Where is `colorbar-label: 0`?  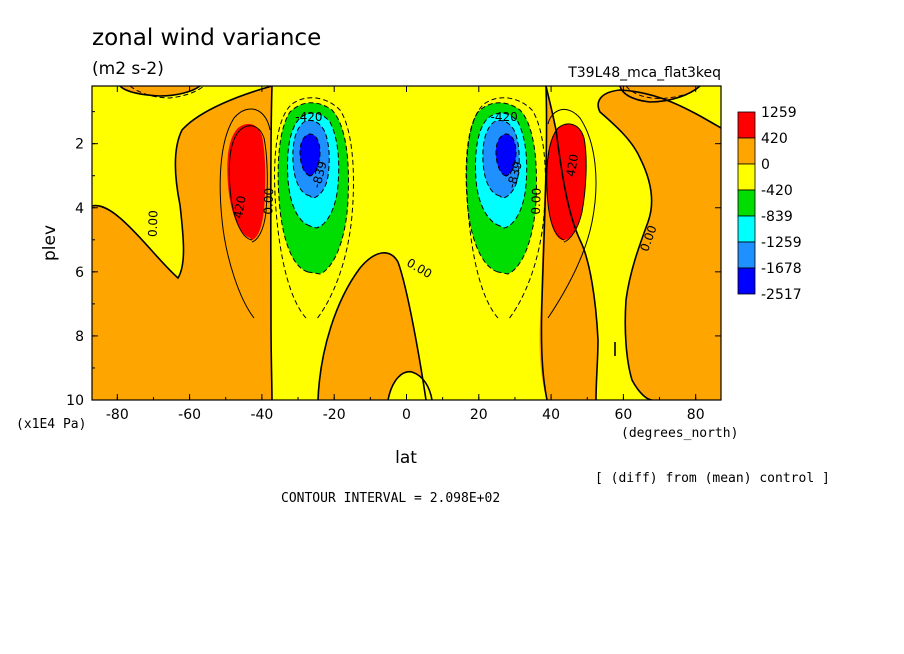
colorbar-label: 0 is located at coordinates (765, 165).